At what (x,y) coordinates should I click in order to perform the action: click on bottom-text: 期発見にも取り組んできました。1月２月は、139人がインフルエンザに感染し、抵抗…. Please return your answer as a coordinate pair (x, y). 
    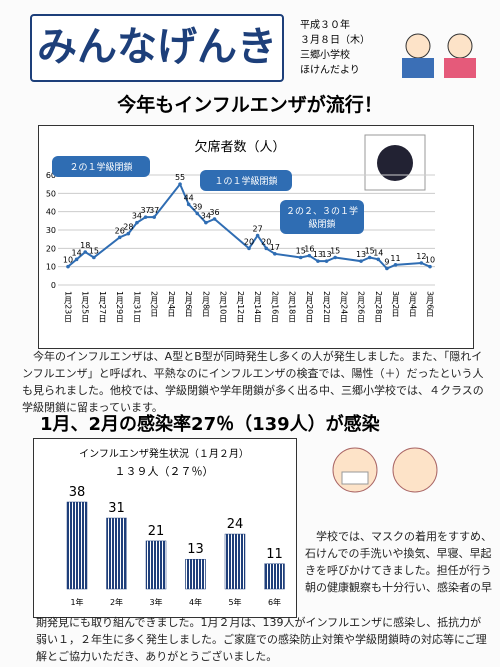
    Looking at the image, I should click on (261, 639).